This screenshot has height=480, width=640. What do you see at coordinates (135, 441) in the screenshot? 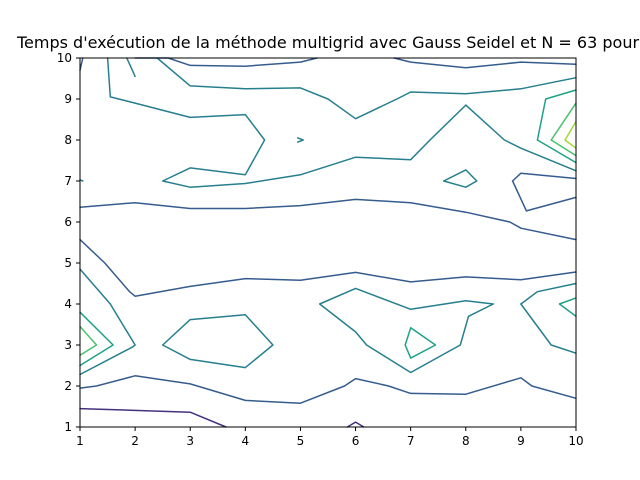
I see `x-tick-label: 2` at bounding box center [135, 441].